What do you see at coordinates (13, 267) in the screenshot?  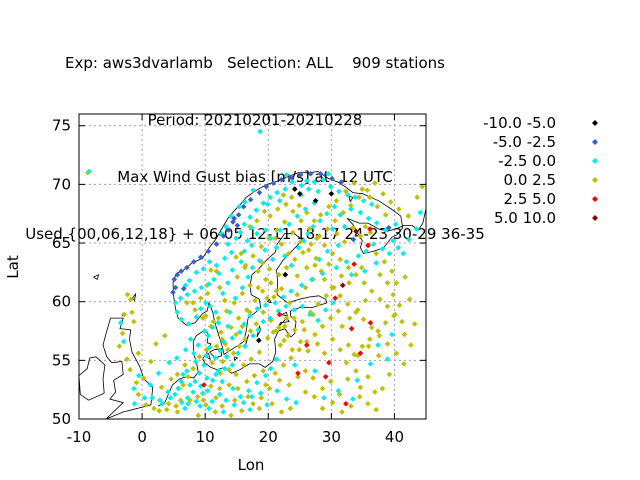 I see `y-axis-label: Lat` at bounding box center [13, 267].